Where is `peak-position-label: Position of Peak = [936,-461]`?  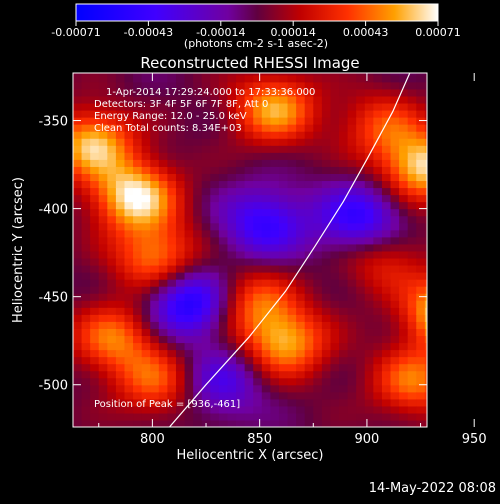
peak-position-label: Position of Peak = [936,-461] is located at coordinates (167, 404).